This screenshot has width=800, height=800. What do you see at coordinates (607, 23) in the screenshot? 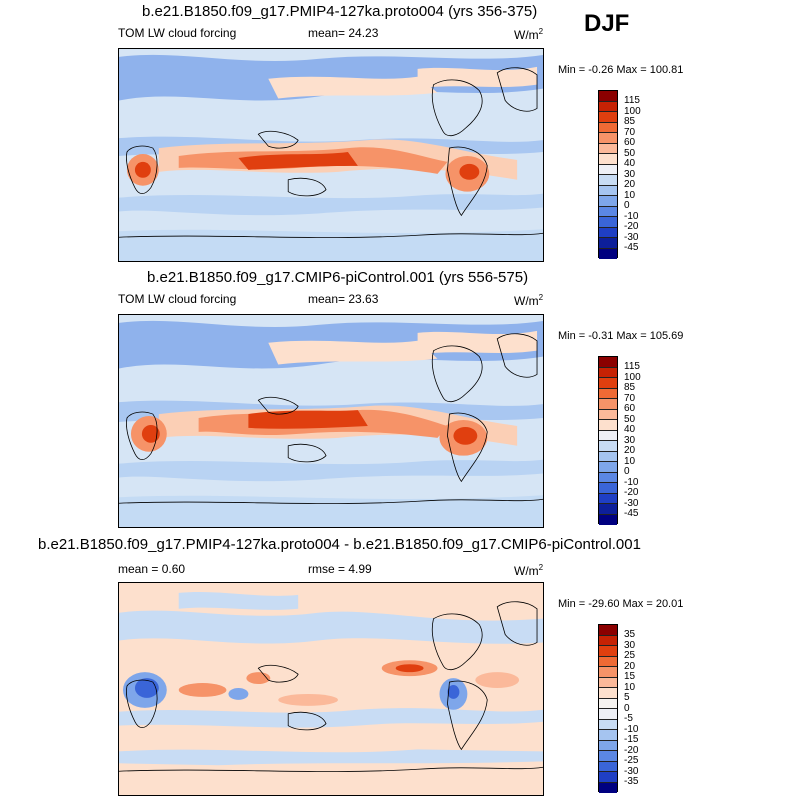
I see `season-label: DJF` at bounding box center [607, 23].